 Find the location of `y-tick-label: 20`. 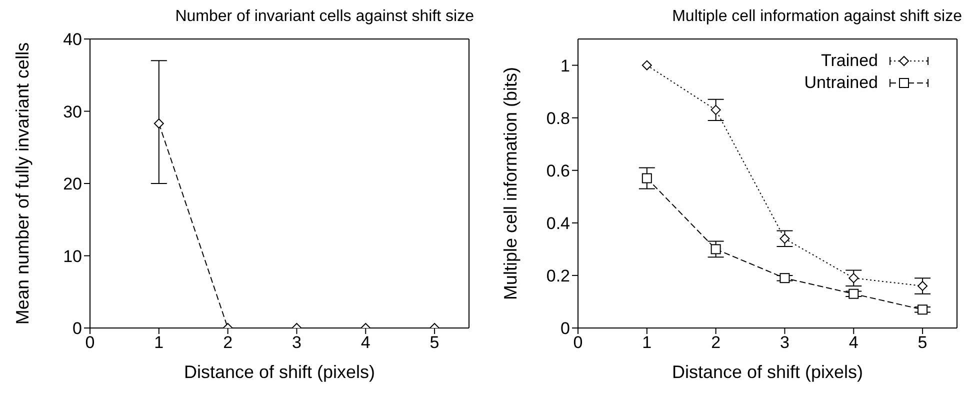

y-tick-label: 20 is located at coordinates (72, 184).